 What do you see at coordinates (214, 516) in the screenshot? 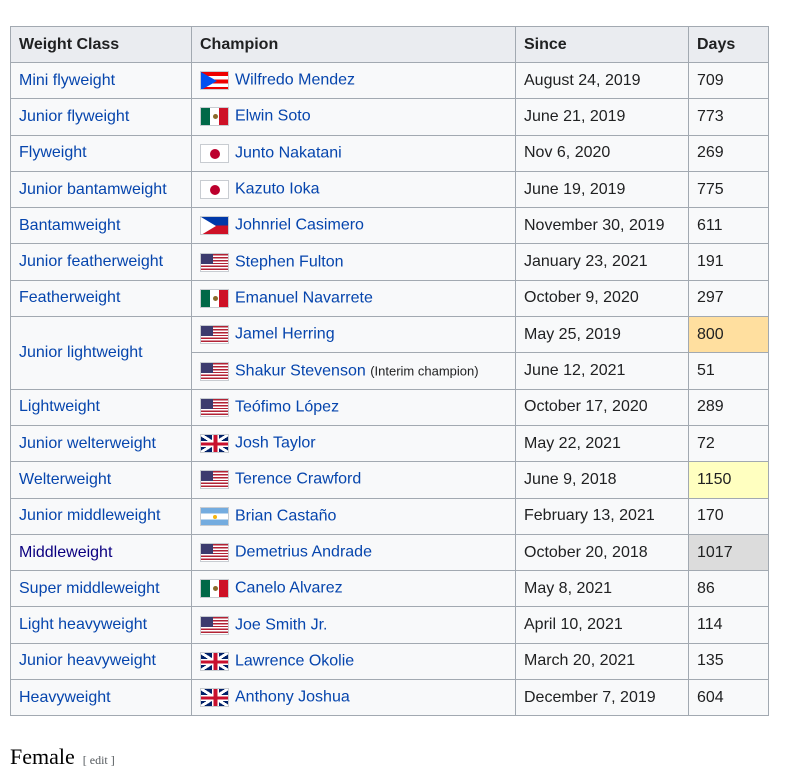
I see `flag-argentina-icon` at bounding box center [214, 516].